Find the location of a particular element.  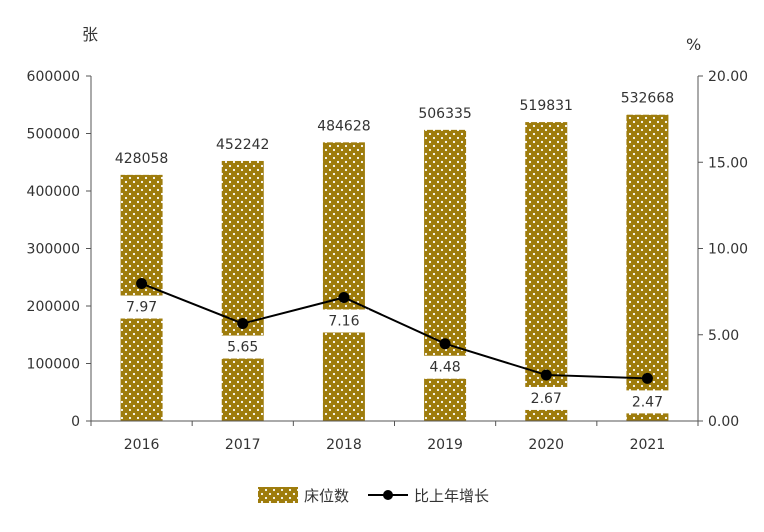

bar-value-label: 484628 is located at coordinates (343, 126).